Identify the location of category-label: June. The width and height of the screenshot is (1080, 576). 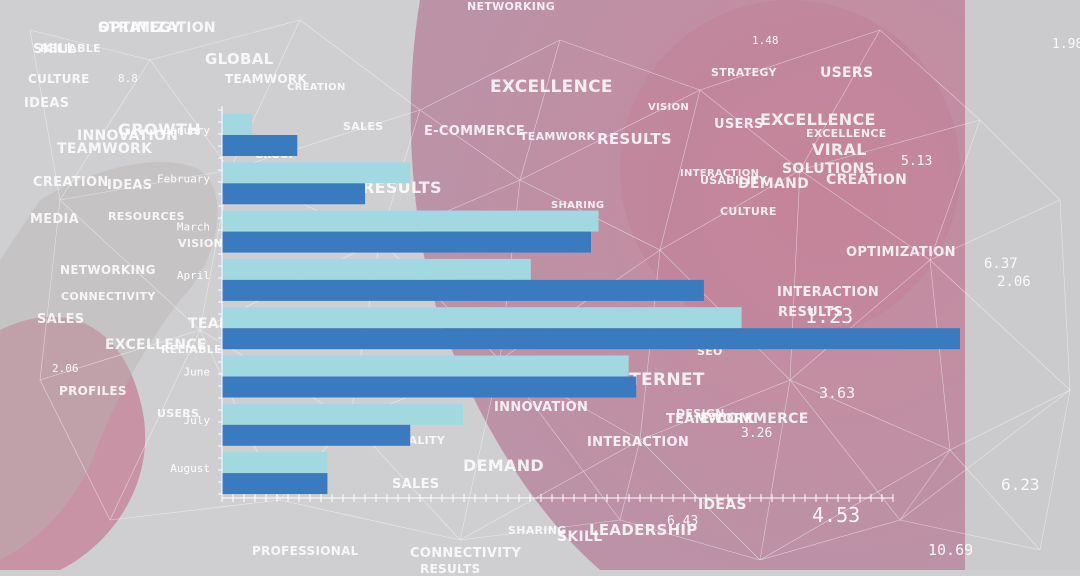
(197, 372).